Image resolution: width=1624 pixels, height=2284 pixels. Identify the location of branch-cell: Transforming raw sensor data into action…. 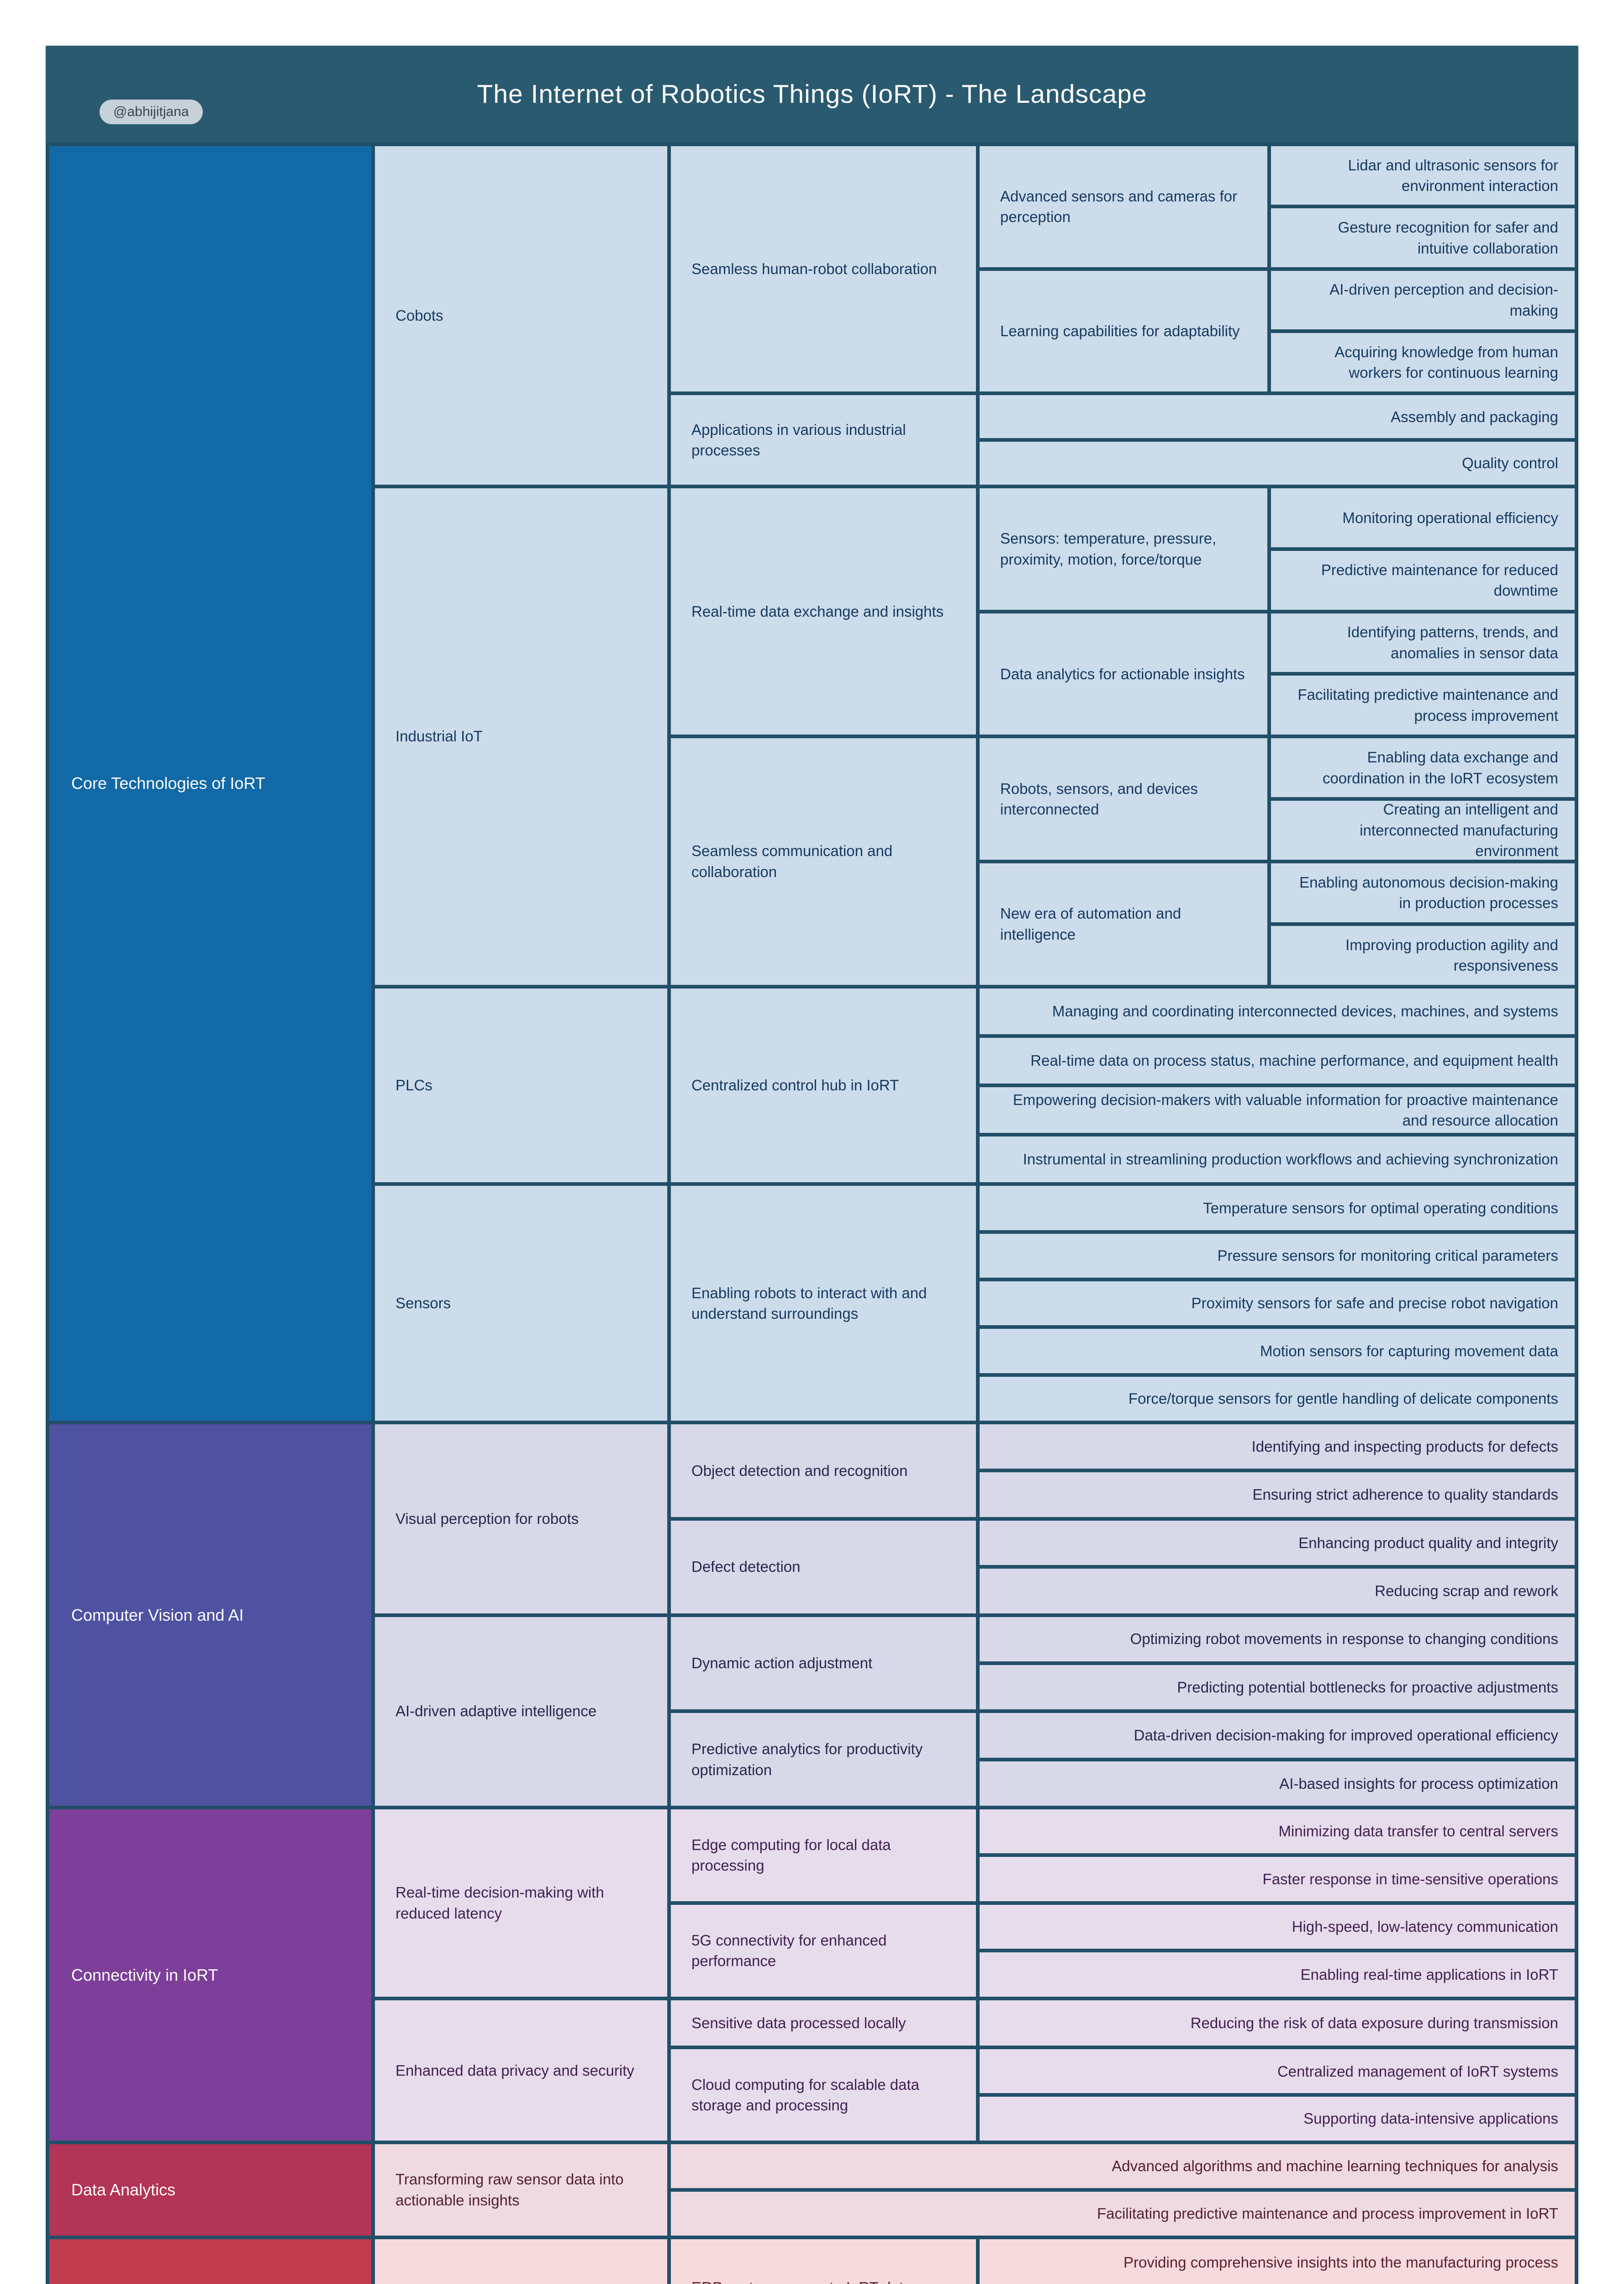
(521, 2190).